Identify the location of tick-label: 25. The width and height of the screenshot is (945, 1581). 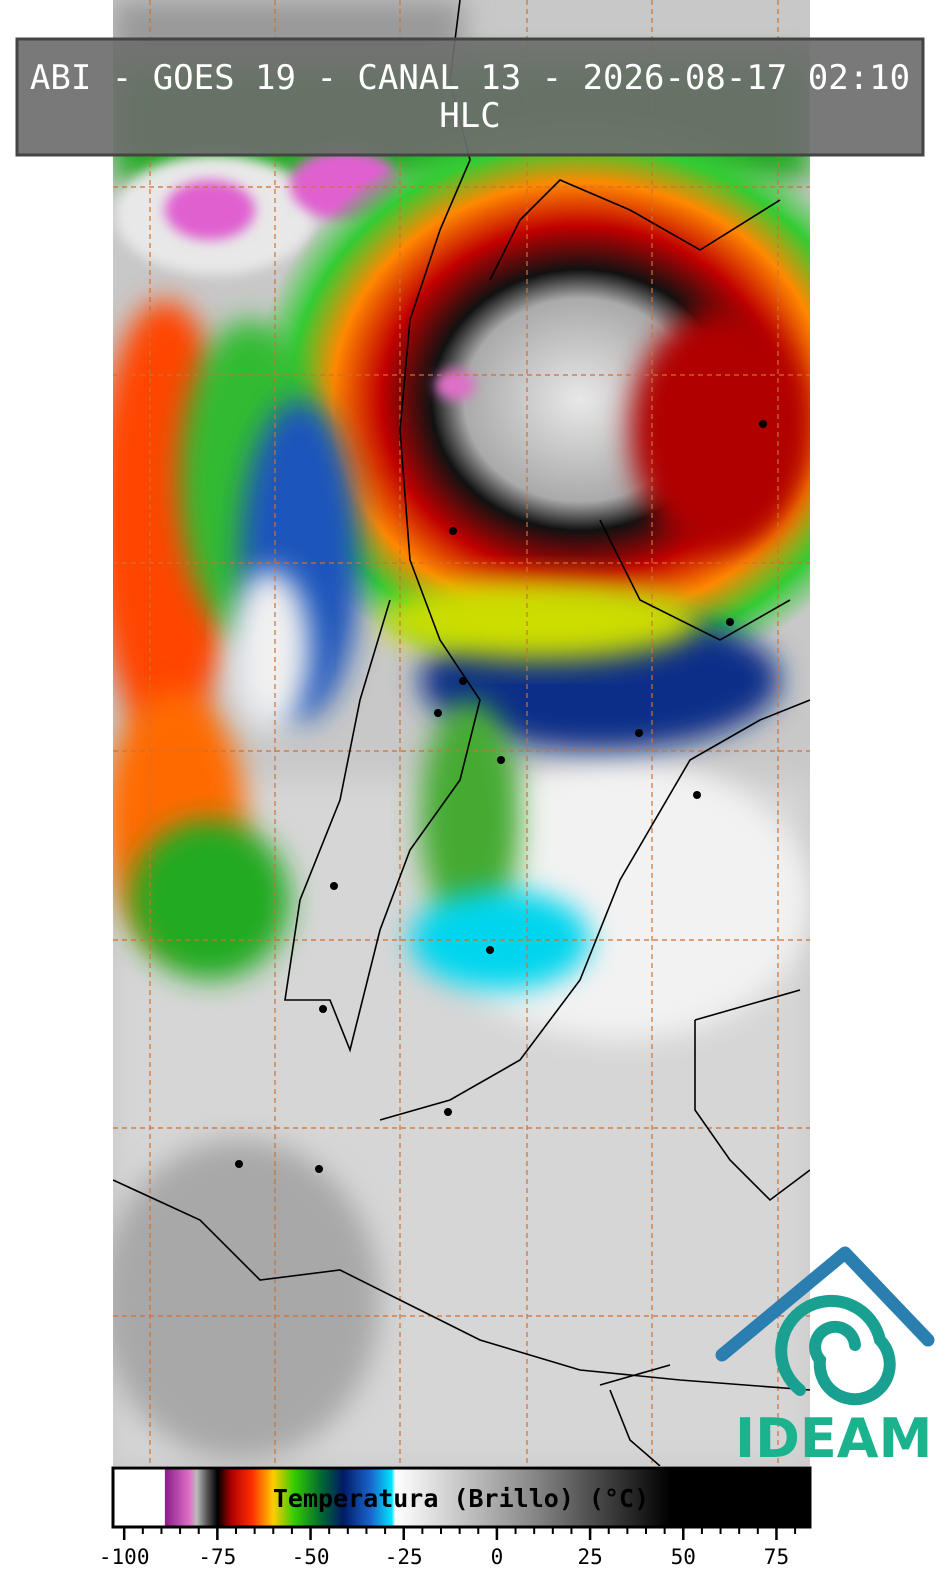
(589, 1557).